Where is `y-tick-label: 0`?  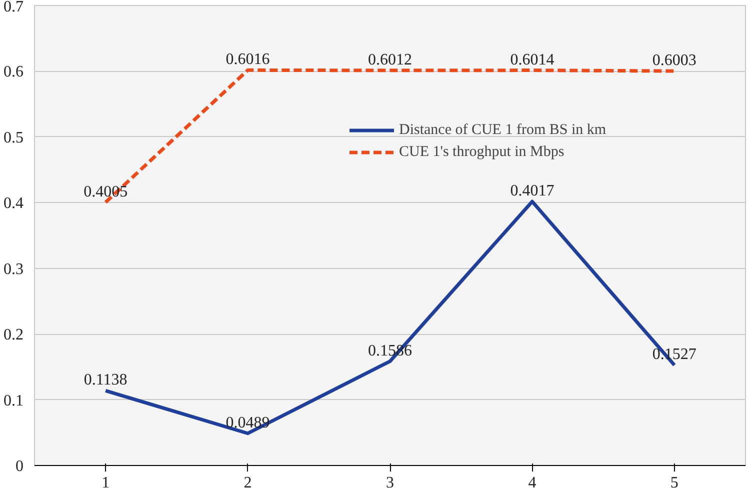 y-tick-label: 0 is located at coordinates (20, 466).